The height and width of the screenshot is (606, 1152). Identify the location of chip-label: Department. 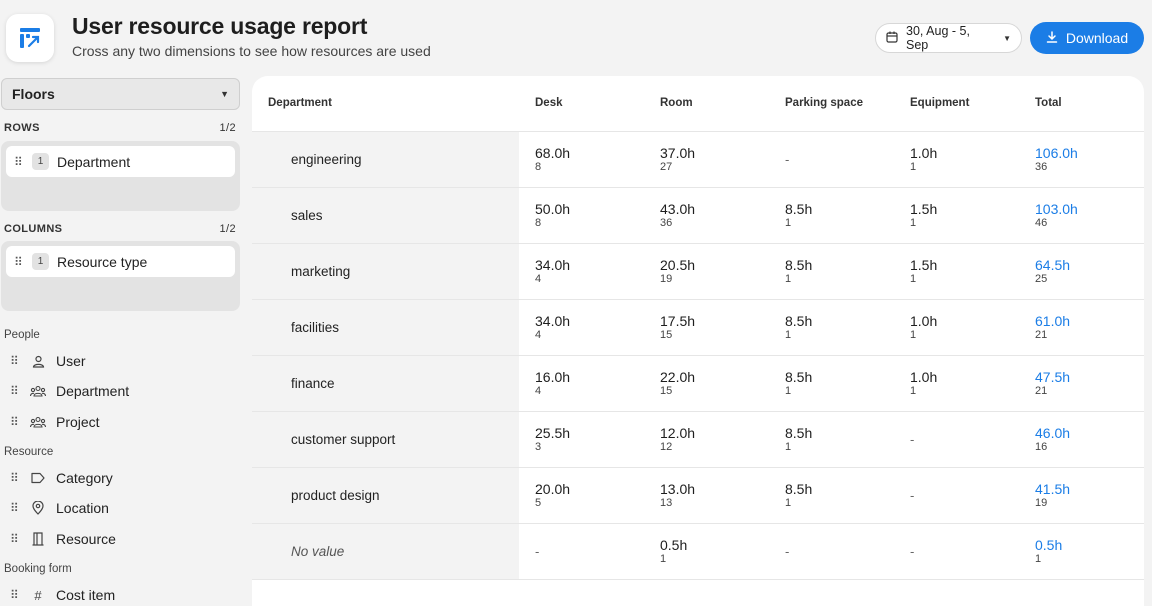
(94, 161).